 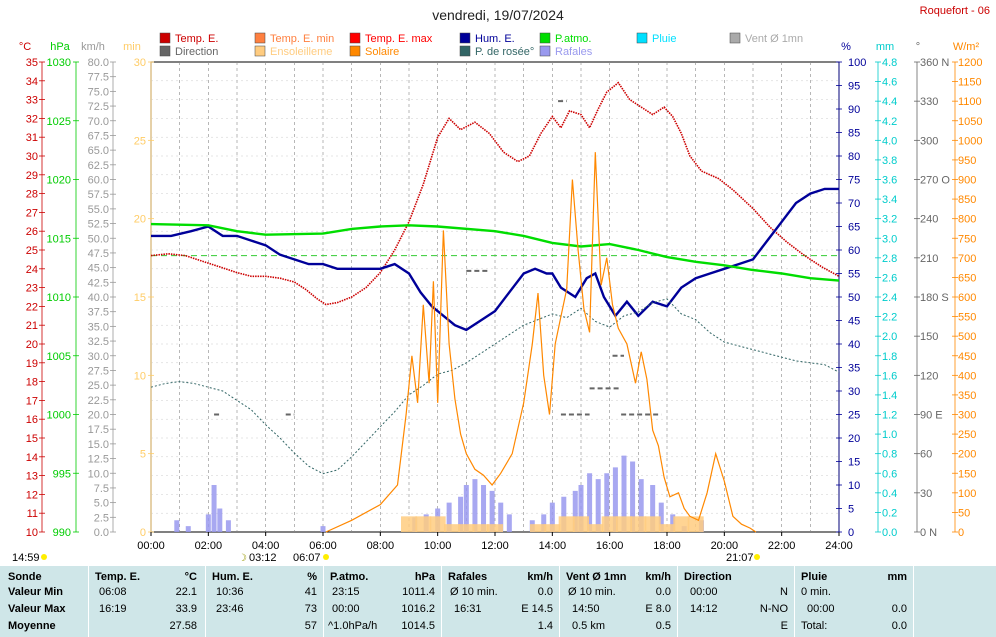 What do you see at coordinates (854, 204) in the screenshot?
I see `pct-tick-label: 70` at bounding box center [854, 204].